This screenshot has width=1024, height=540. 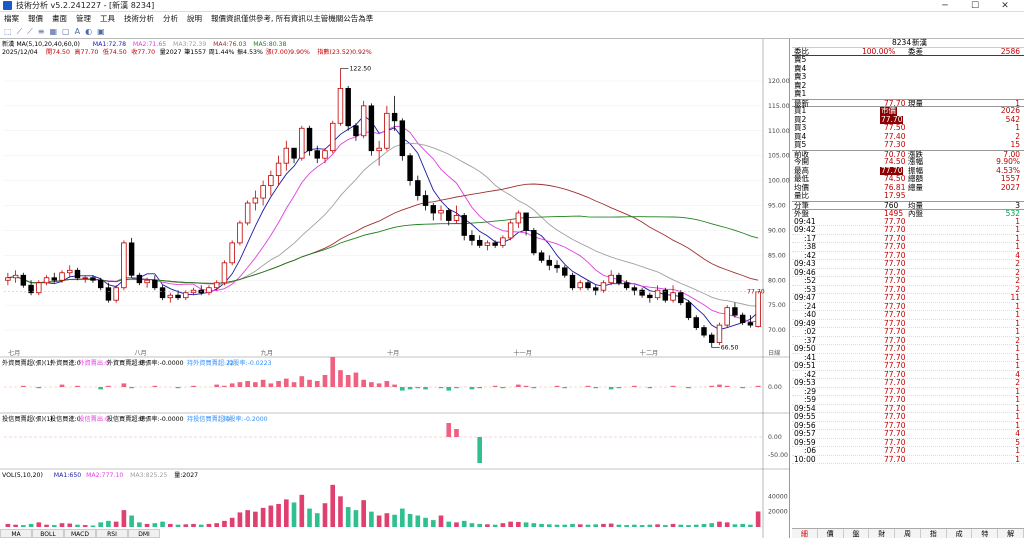 What do you see at coordinates (77, 31) in the screenshot?
I see `text-icon: A` at bounding box center [77, 31].